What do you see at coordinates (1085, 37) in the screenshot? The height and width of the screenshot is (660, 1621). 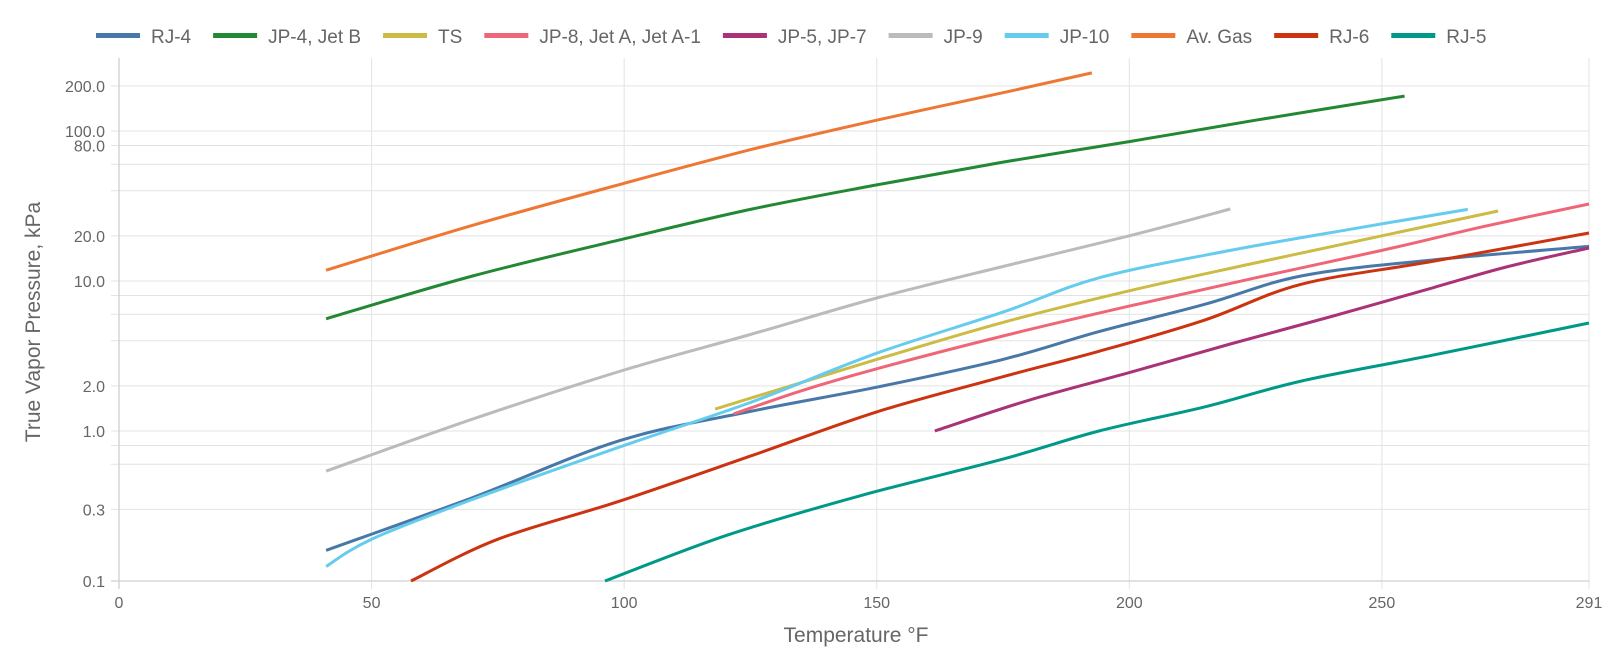 I see `legend-label: JP-10` at bounding box center [1085, 37].